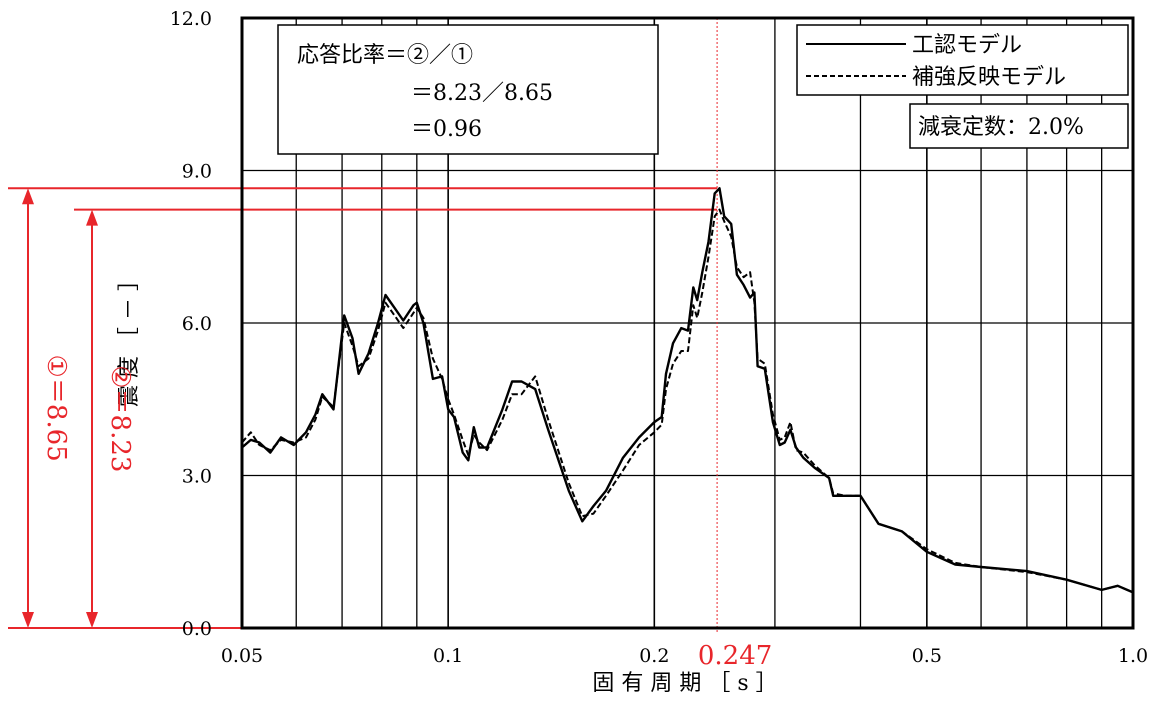  What do you see at coordinates (197, 629) in the screenshot?
I see `y-tick-label: 0.0` at bounding box center [197, 629].